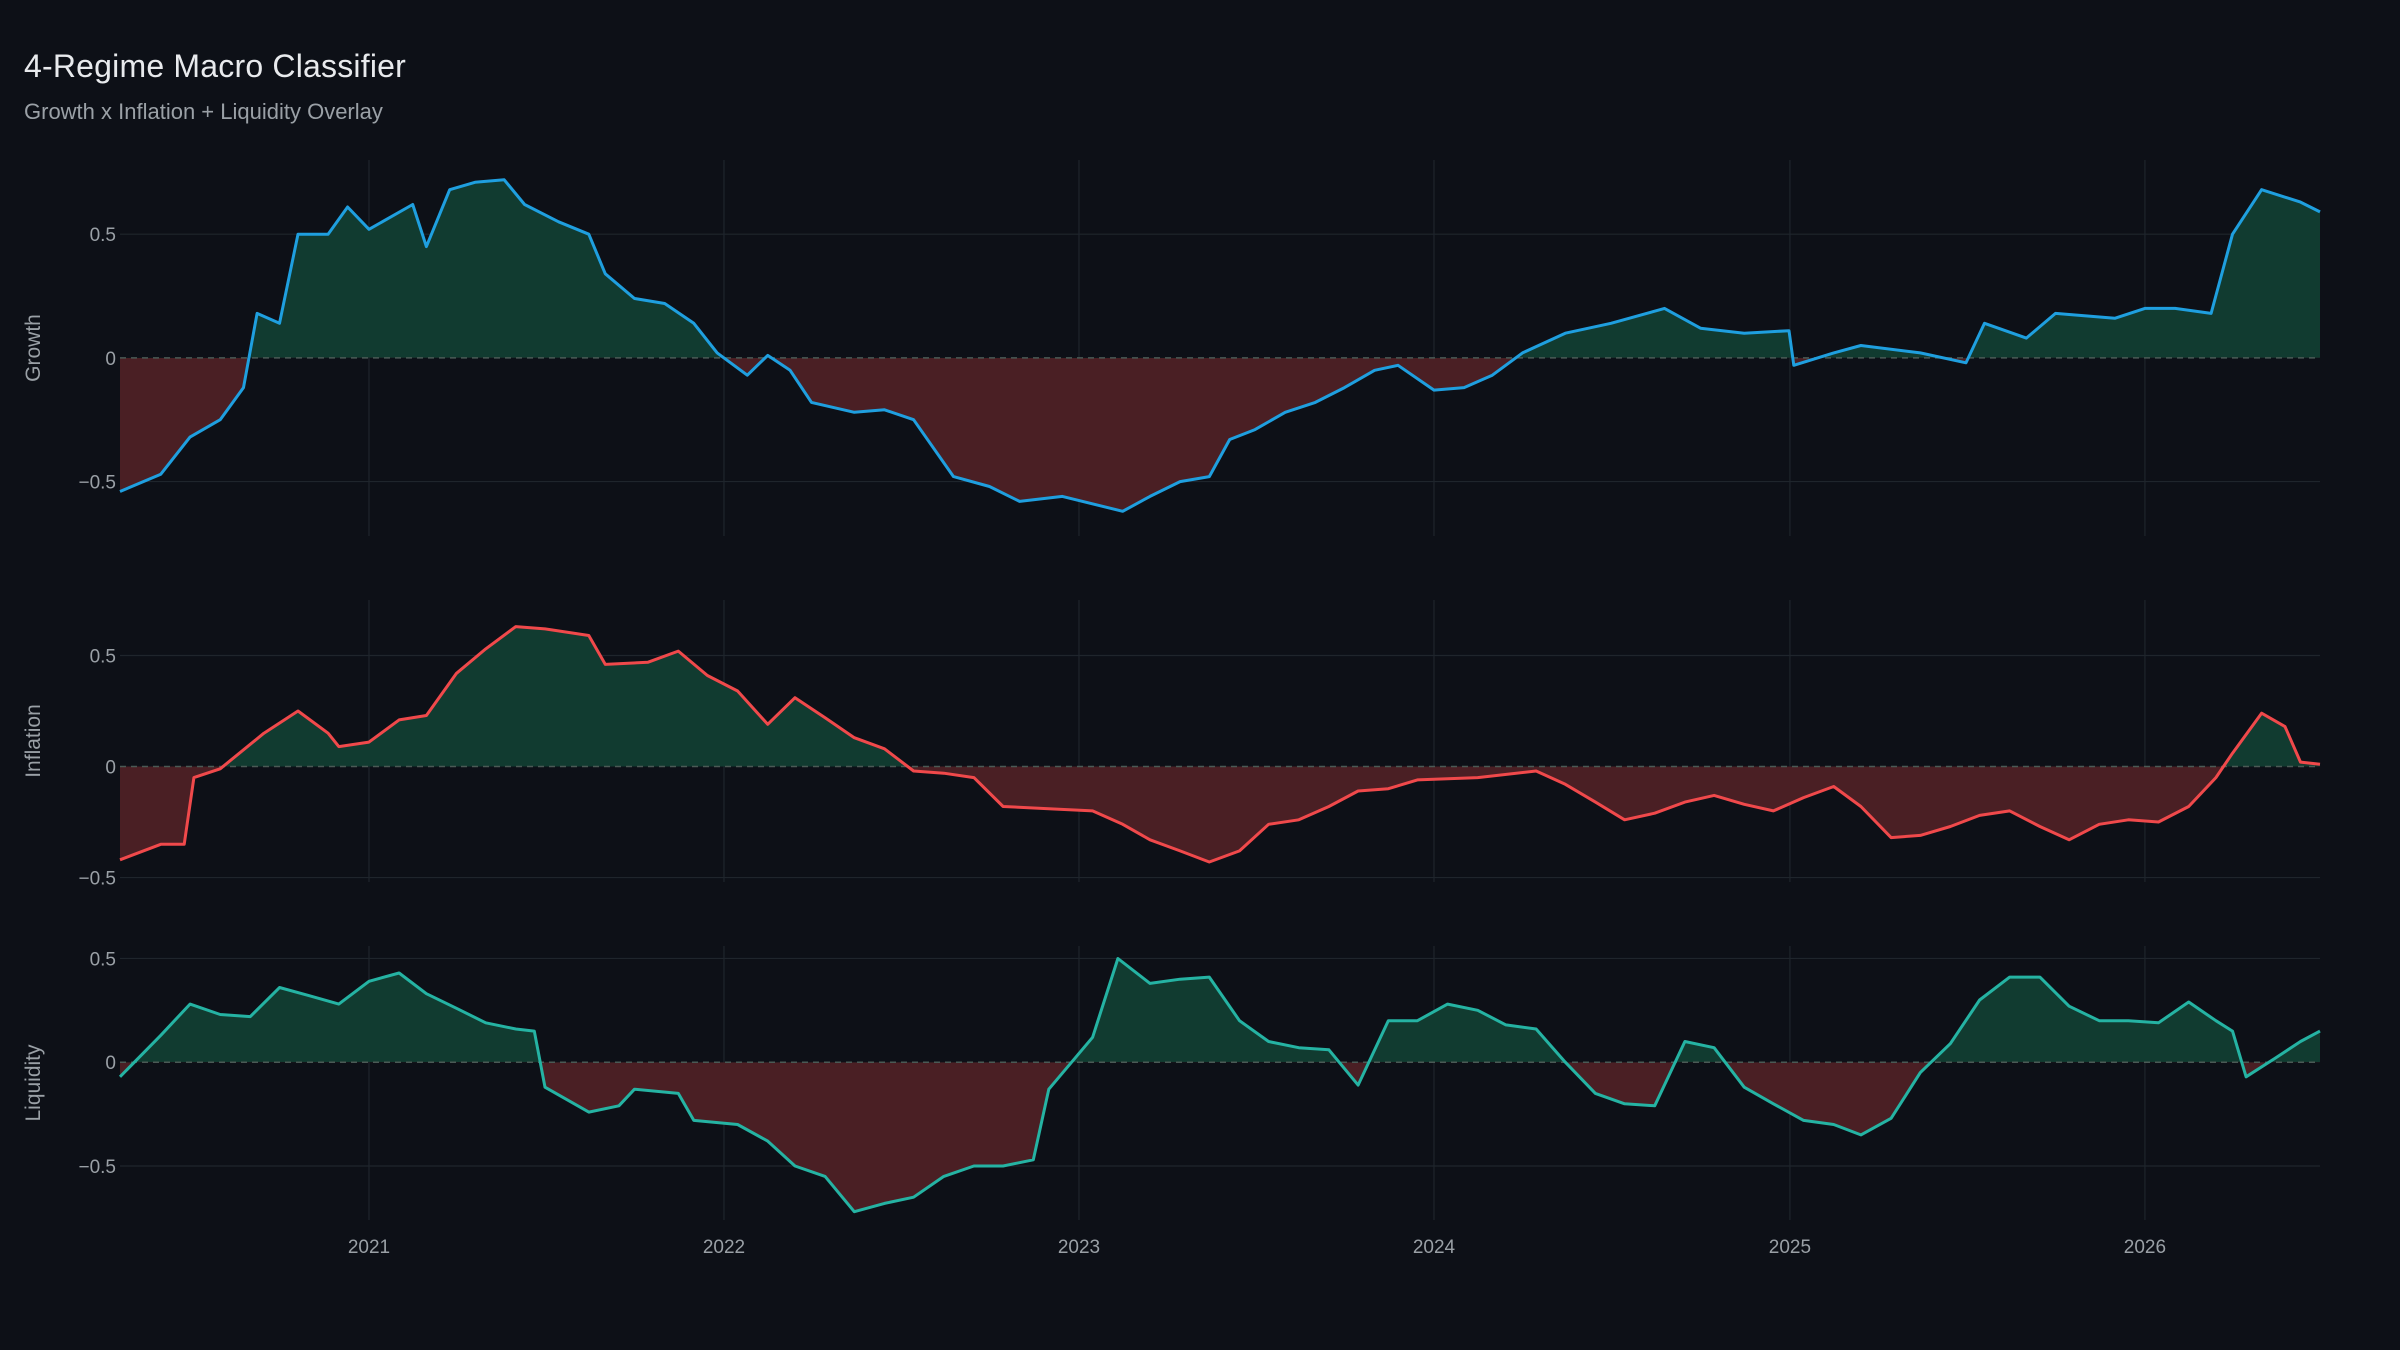 The image size is (2400, 1350). I want to click on x-tick-label: 2026, so click(2145, 1247).